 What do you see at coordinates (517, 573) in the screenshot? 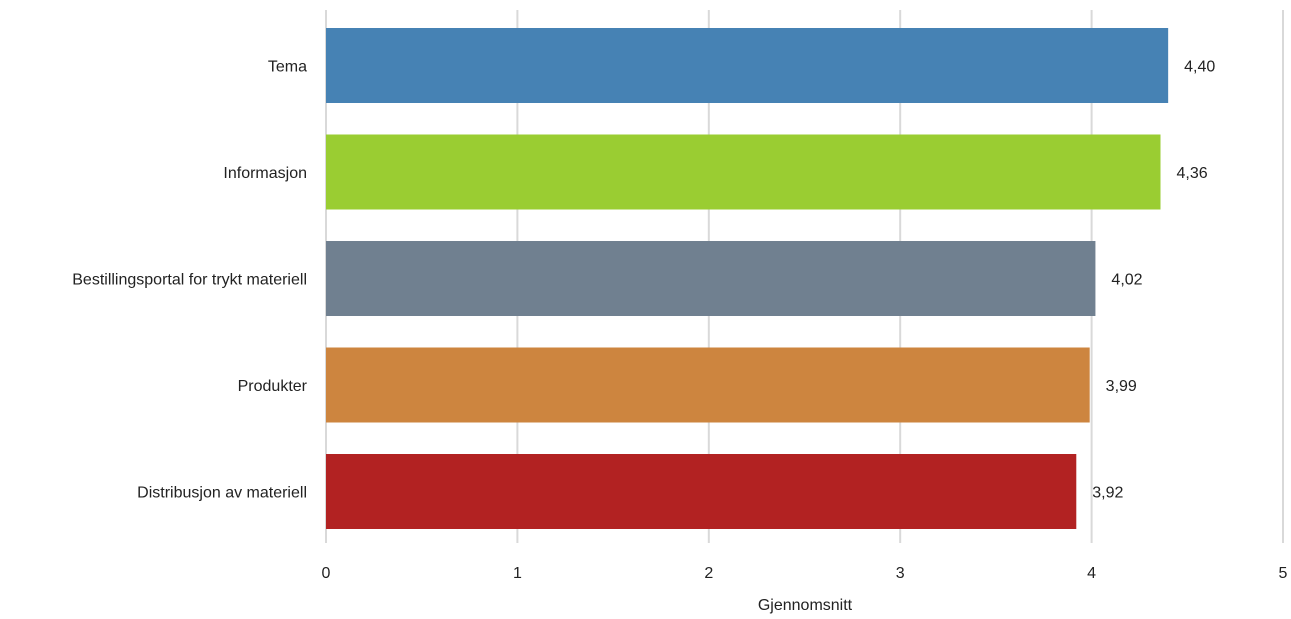
I see `x-tick-label-1: 1` at bounding box center [517, 573].